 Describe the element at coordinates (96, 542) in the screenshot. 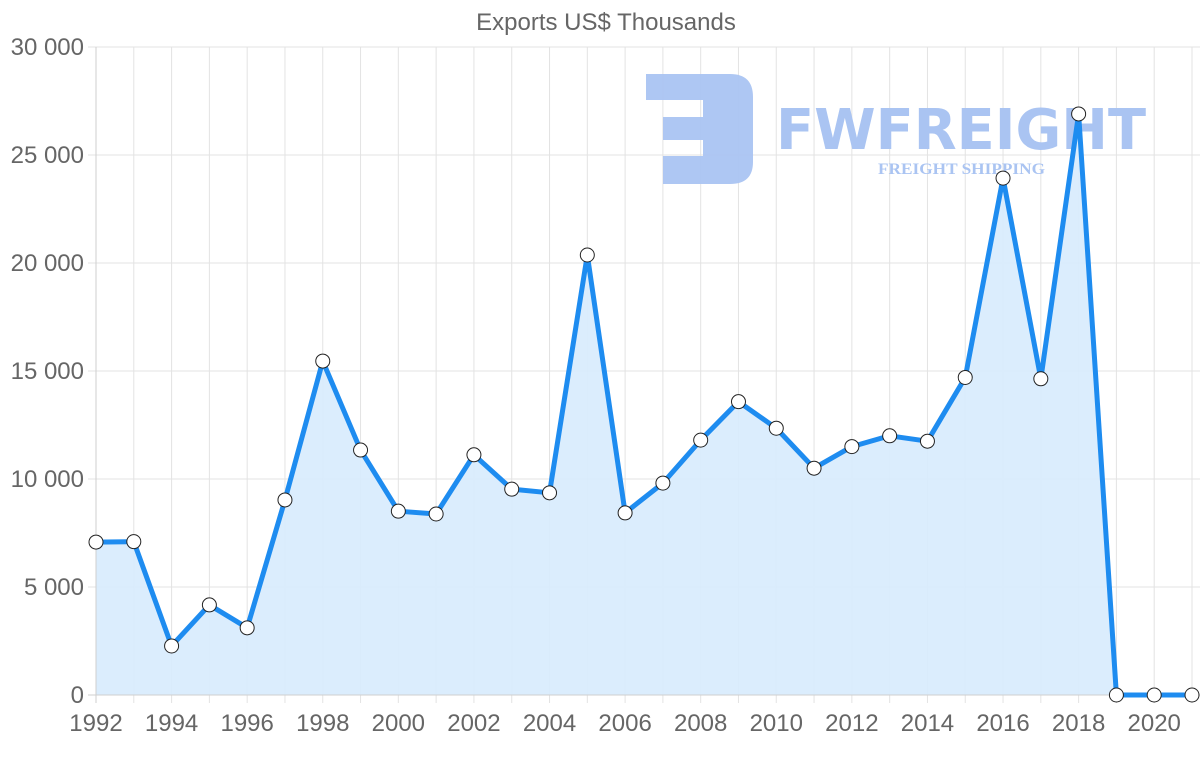

I see `data-point-1992` at that location.